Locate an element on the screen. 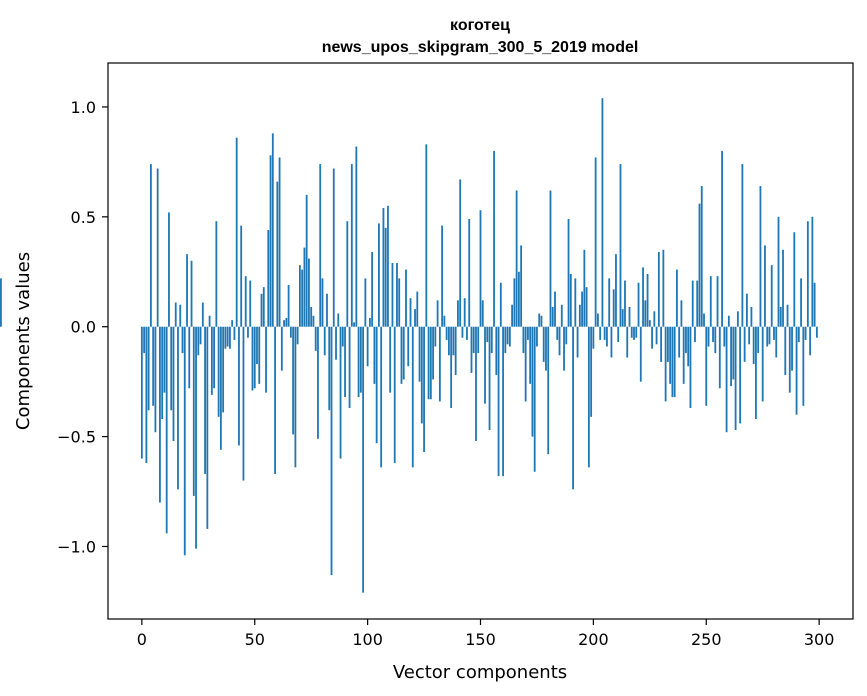  x-axis: 0 50 100 150 200 250 300 is located at coordinates (485, 634).